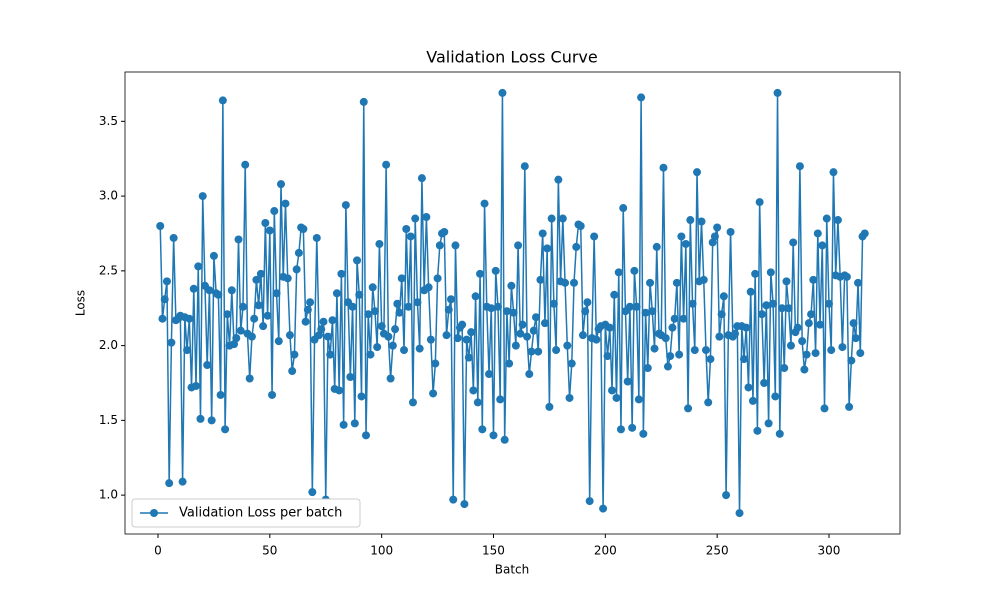  What do you see at coordinates (493, 551) in the screenshot?
I see `x-tick-label: 150` at bounding box center [493, 551].